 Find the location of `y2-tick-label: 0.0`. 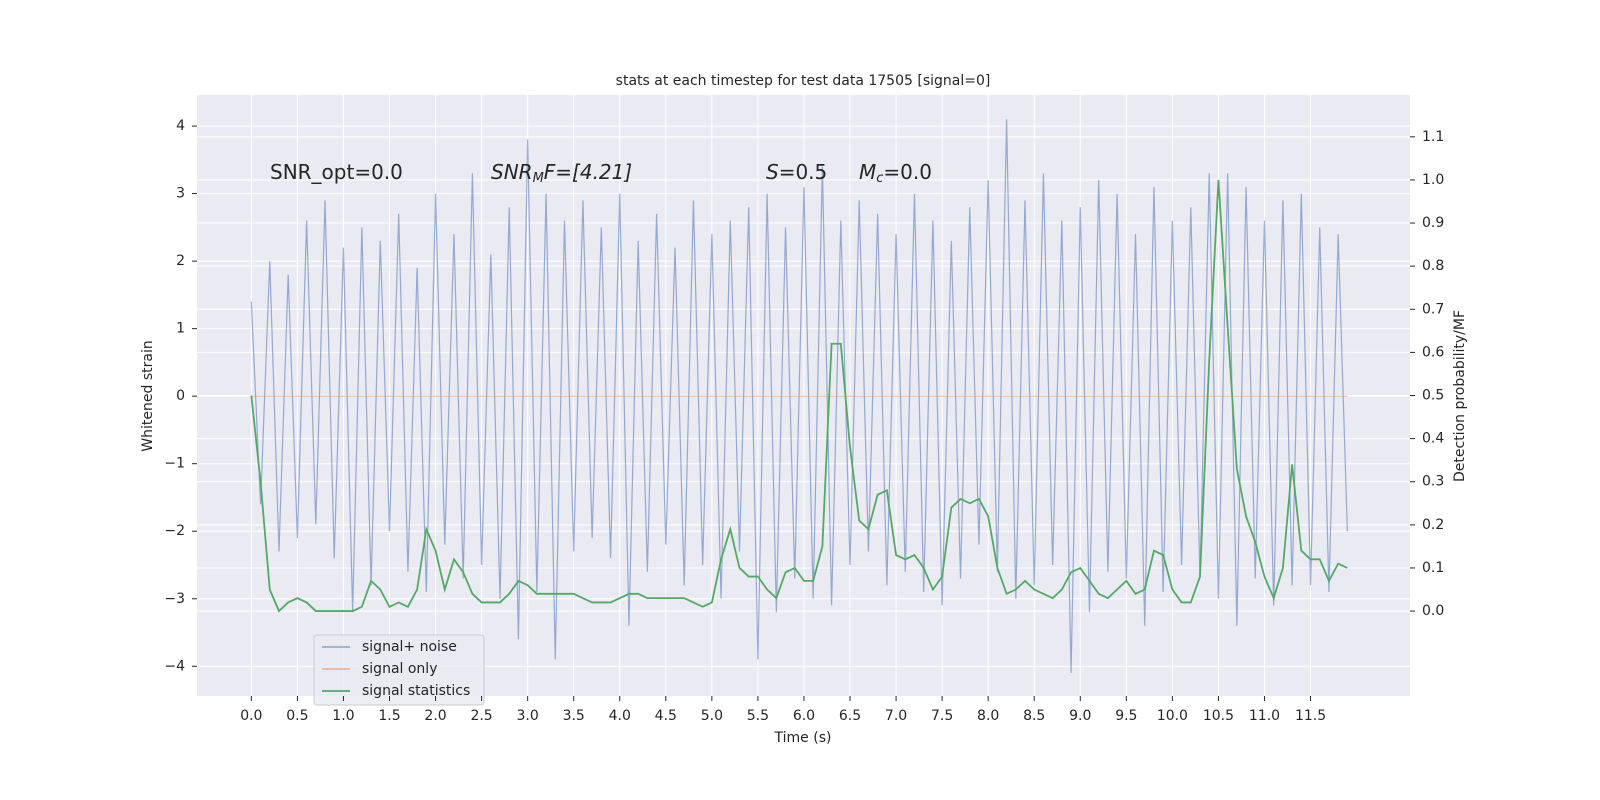

y2-tick-label: 0.0 is located at coordinates (1433, 611).